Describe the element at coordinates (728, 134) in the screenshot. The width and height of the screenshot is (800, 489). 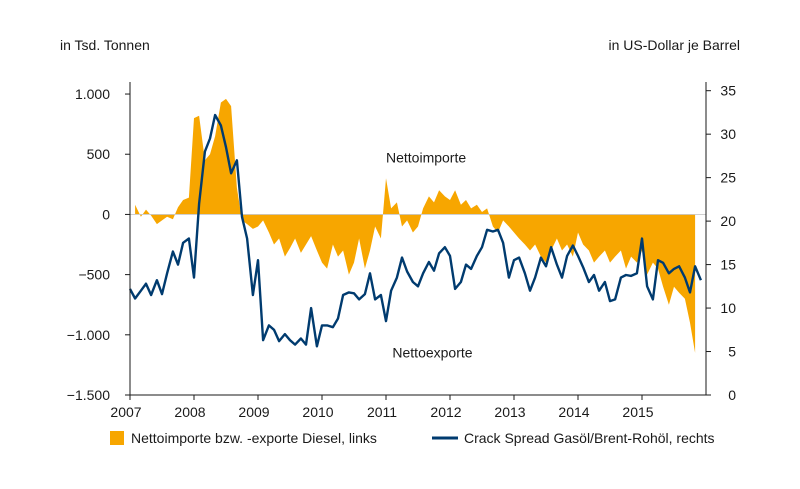
I see `right-tick-label: 30` at that location.